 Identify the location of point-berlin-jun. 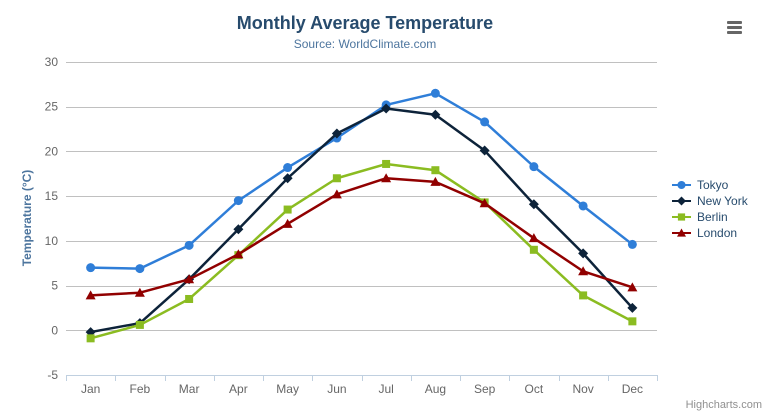
(336, 178).